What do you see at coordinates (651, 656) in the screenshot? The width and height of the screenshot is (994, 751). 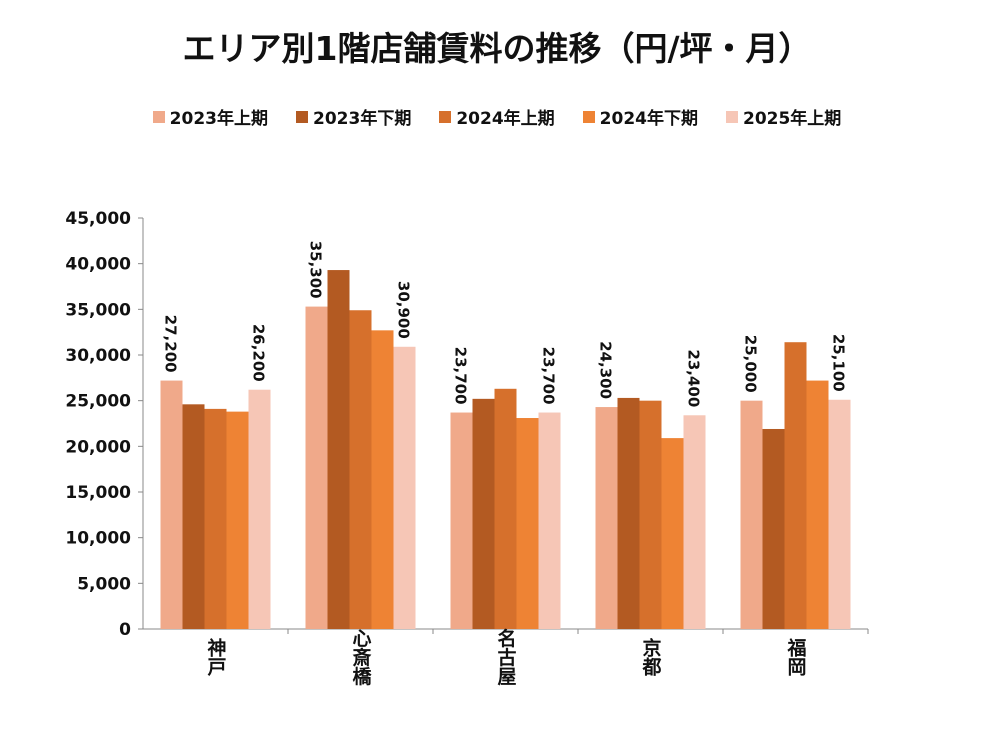 I see `x-tick-label: 京都` at bounding box center [651, 656].